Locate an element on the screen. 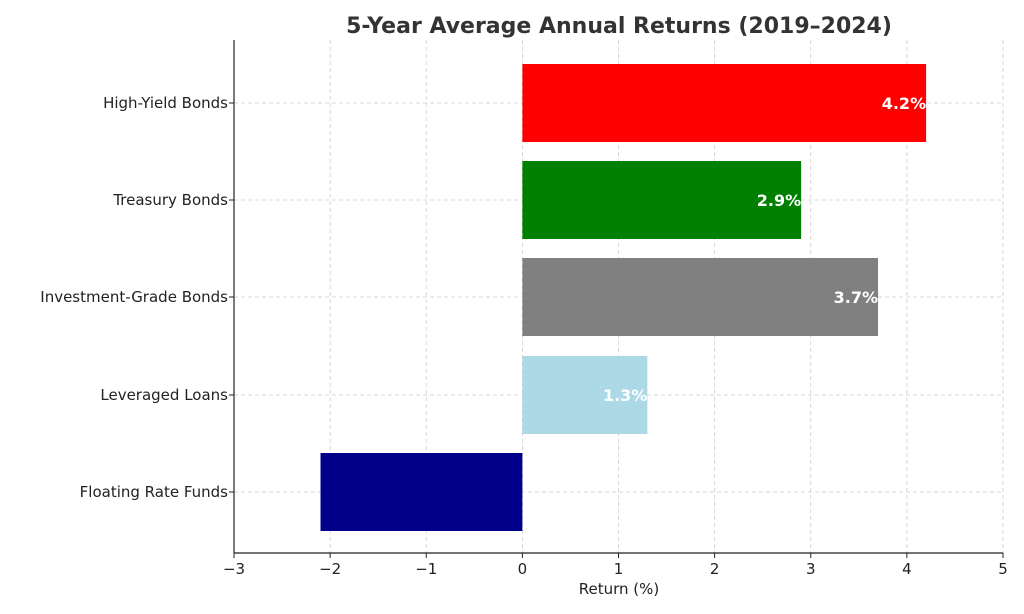 Image resolution: width=1024 pixels, height=614 pixels. bar-value-label: 1.3% is located at coordinates (625, 395).